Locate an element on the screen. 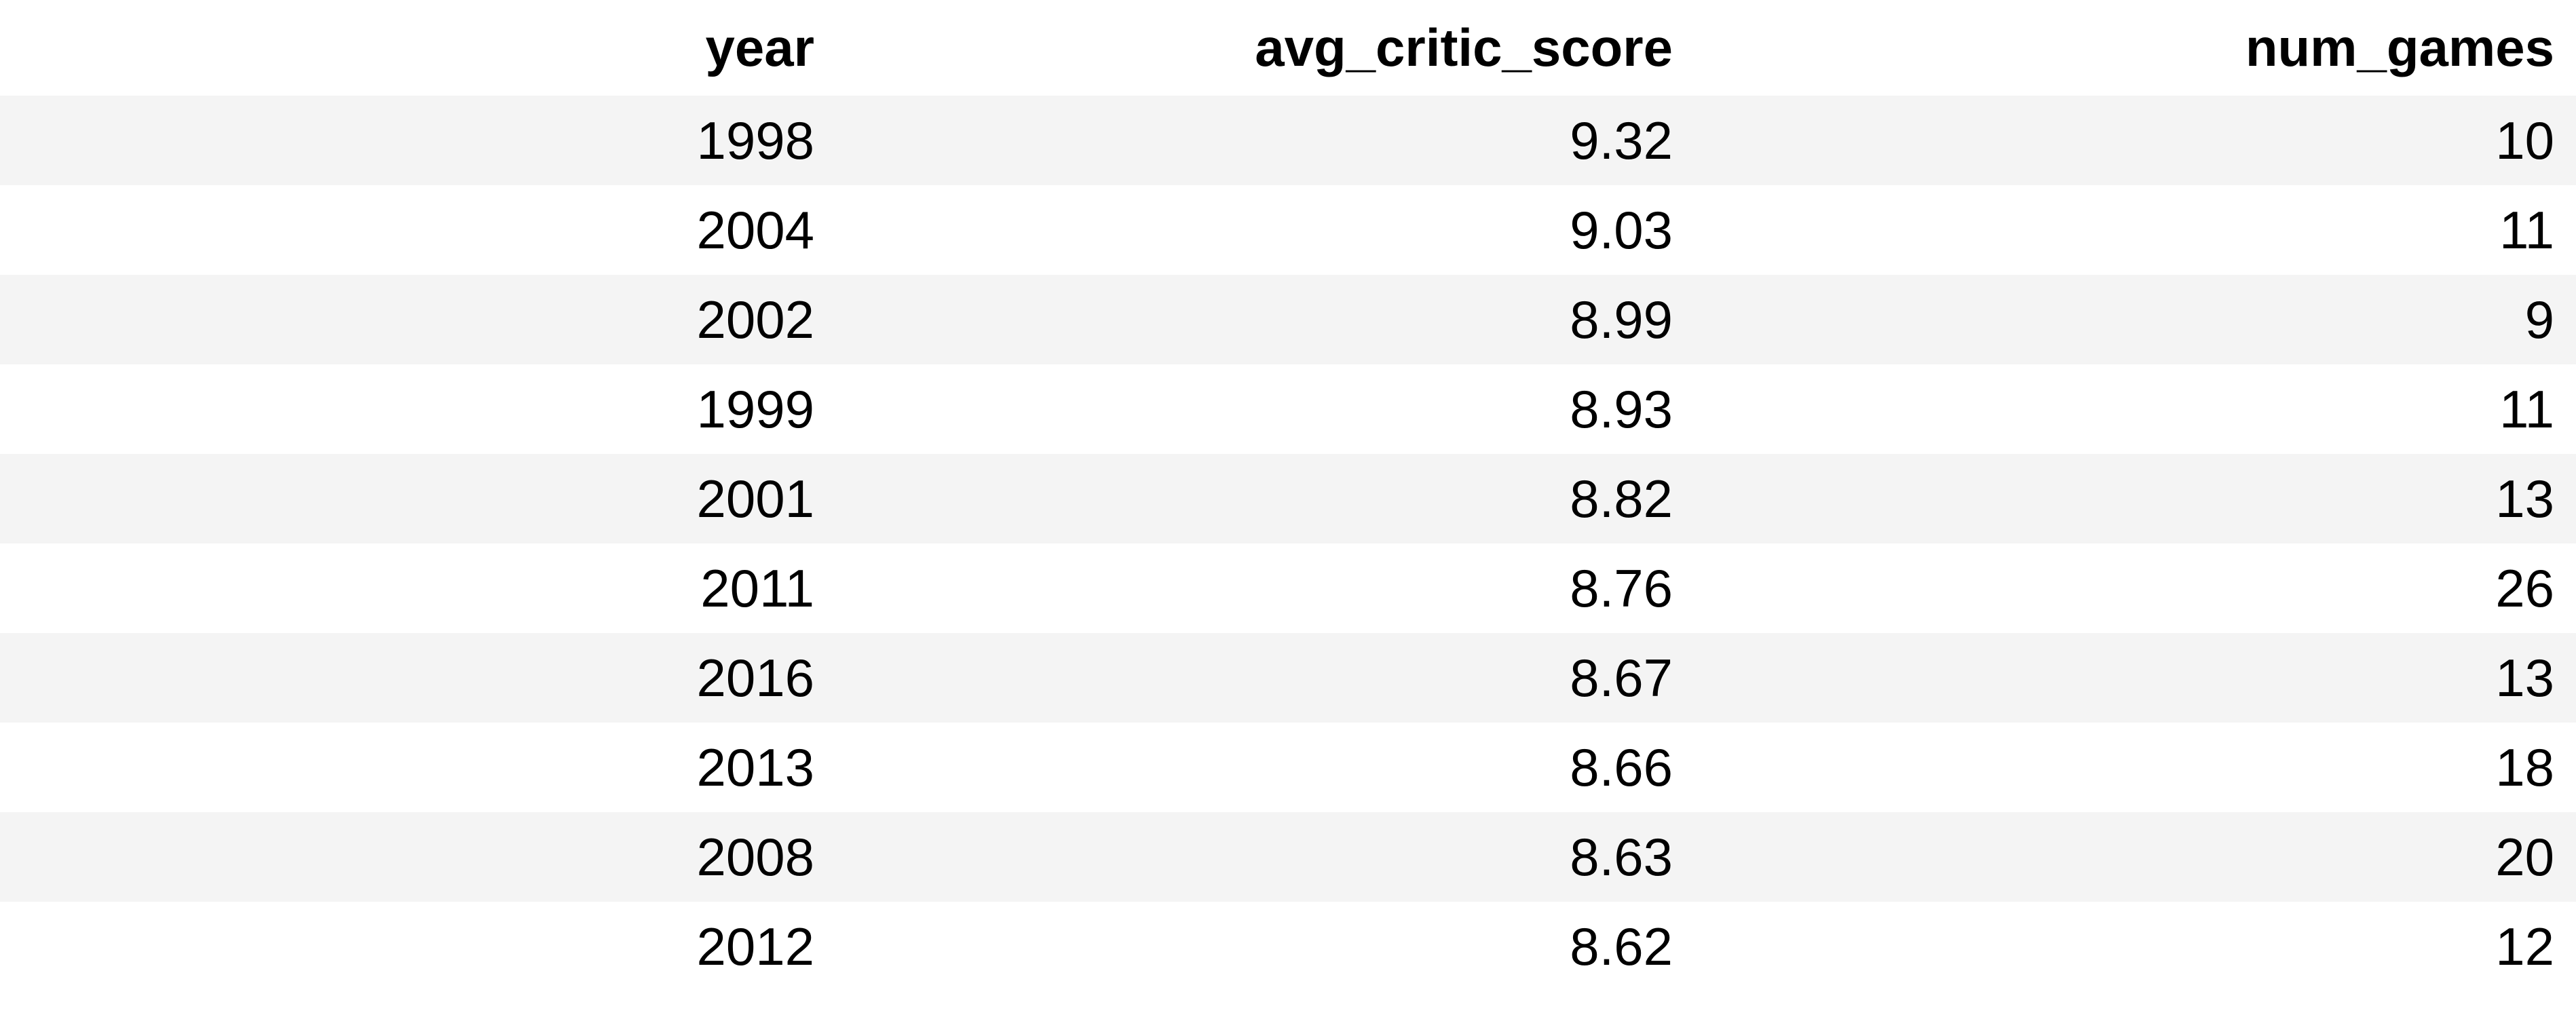 The image size is (2576, 1015). table-row: 2004 9.03 11 is located at coordinates (1288, 230).